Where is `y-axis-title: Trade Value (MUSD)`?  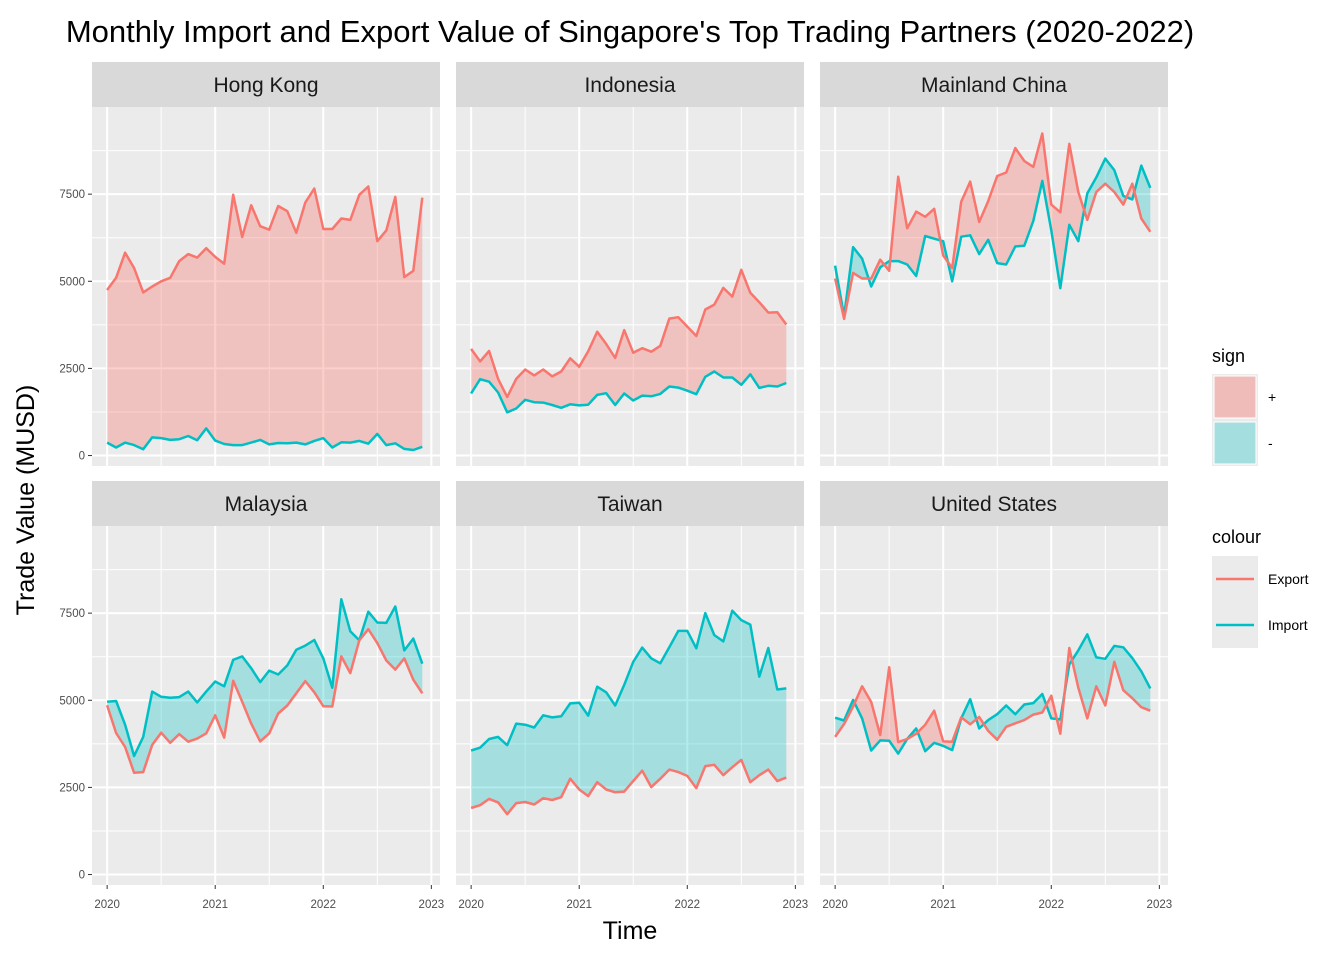
y-axis-title: Trade Value (MUSD) is located at coordinates (26, 500).